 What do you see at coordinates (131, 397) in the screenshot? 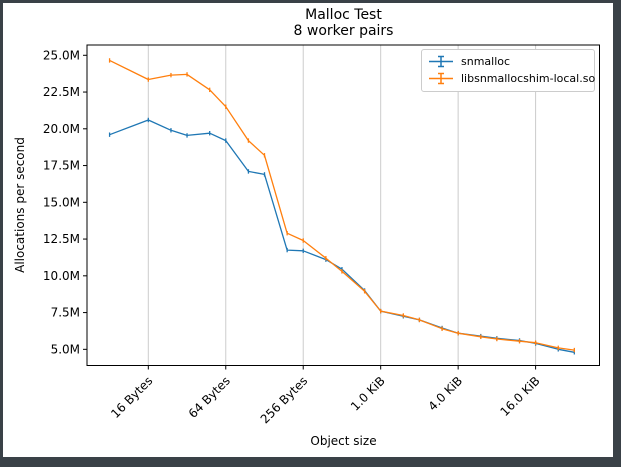
I see `x-tick-label: 16 Bytes` at bounding box center [131, 397].